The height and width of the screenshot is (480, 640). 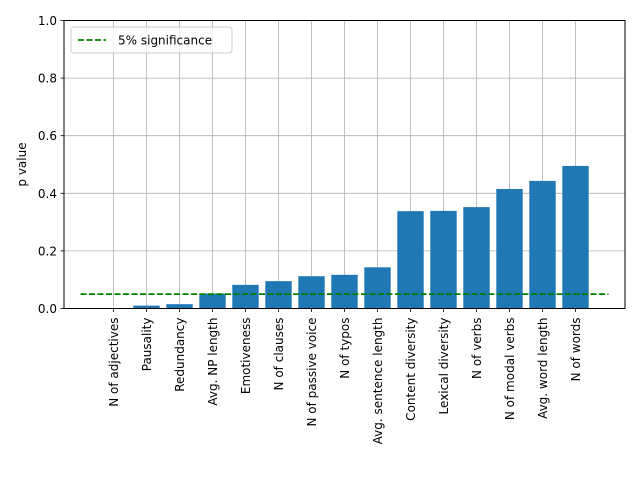 I want to click on legend: 5% significance, so click(x=151, y=40).